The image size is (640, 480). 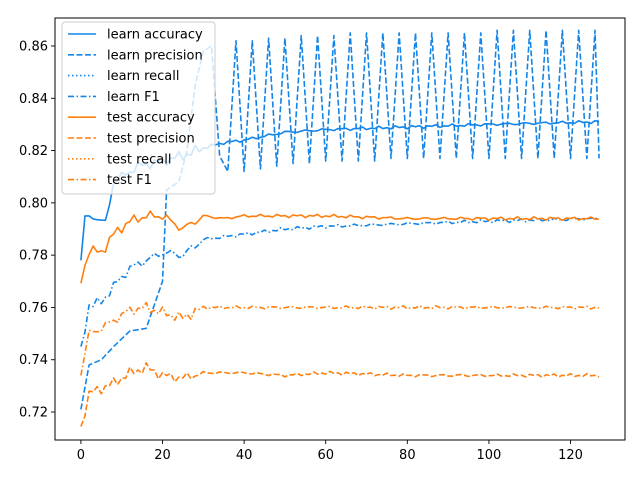 What do you see at coordinates (407, 455) in the screenshot?
I see `x-tick-label: 80` at bounding box center [407, 455].